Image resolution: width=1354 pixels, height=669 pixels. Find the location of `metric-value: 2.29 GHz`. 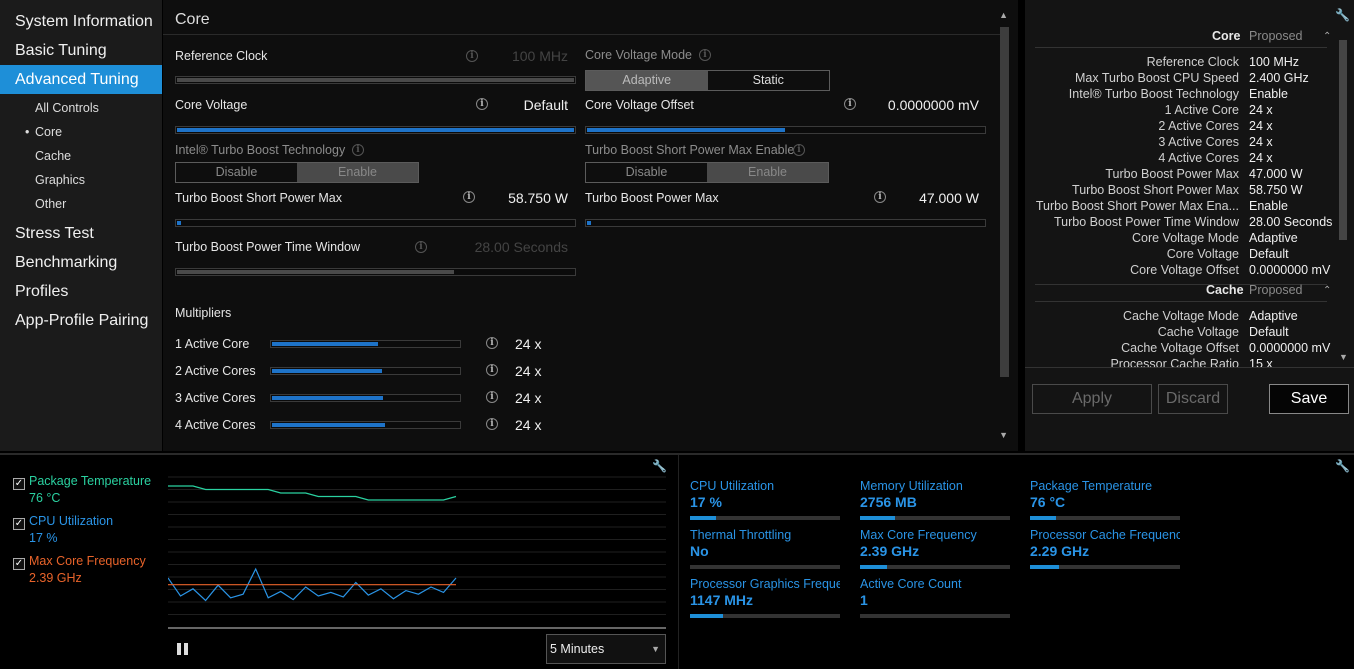

metric-value: 2.29 GHz is located at coordinates (1060, 551).